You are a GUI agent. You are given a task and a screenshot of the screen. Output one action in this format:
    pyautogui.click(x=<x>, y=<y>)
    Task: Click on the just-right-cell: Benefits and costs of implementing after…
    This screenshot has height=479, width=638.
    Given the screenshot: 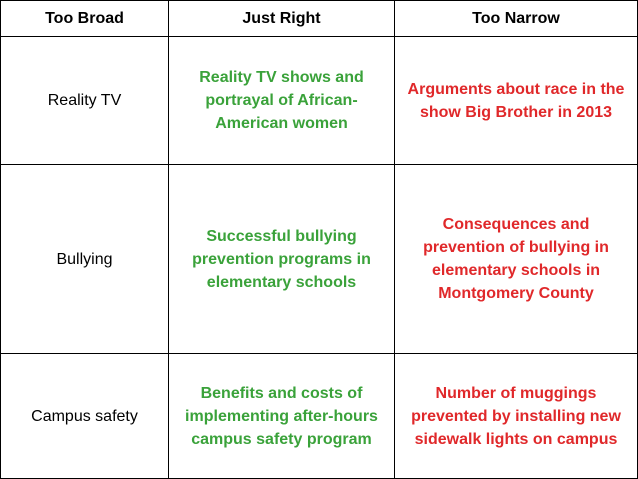 What is the action you would take?
    pyautogui.click(x=281, y=416)
    